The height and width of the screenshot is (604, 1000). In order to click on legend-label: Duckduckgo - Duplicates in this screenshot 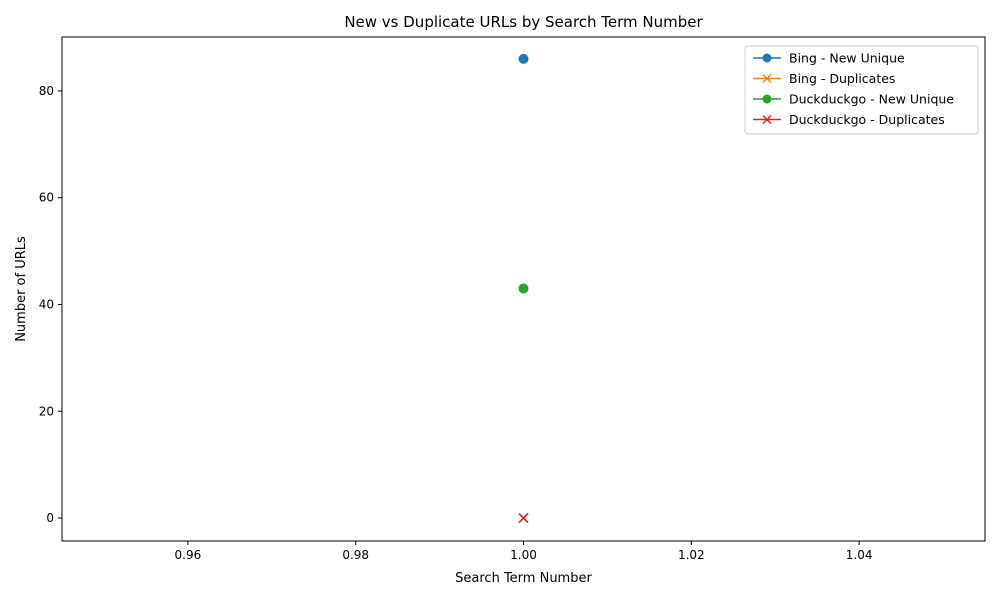, I will do `click(867, 119)`.